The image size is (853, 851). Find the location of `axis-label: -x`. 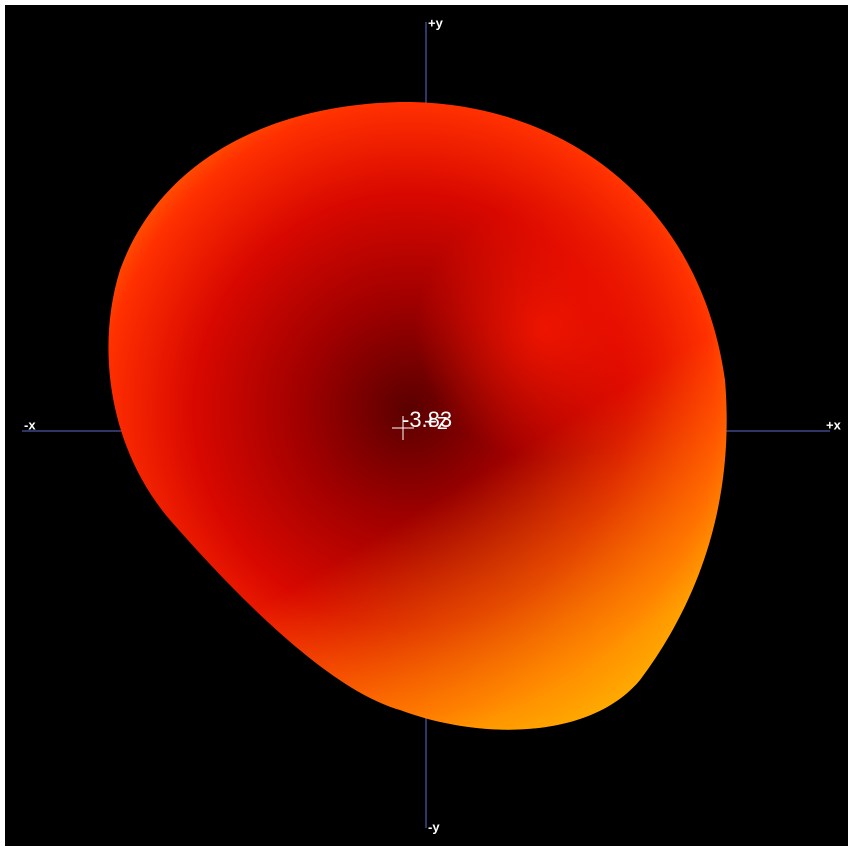

axis-label: -x is located at coordinates (30, 424).